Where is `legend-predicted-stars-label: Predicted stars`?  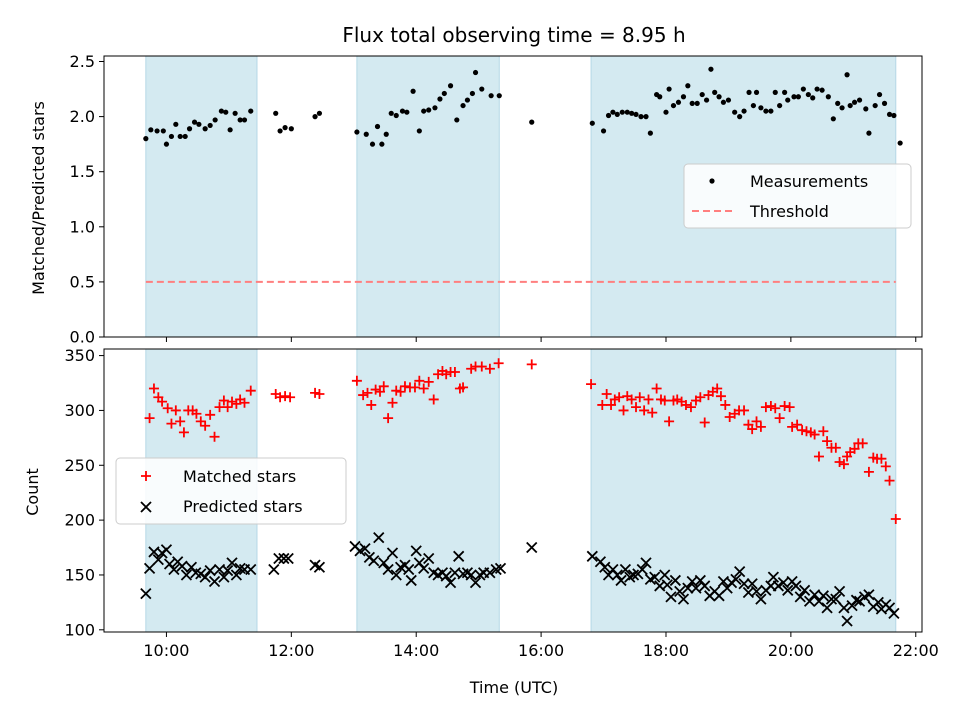 legend-predicted-stars-label: Predicted stars is located at coordinates (243, 506).